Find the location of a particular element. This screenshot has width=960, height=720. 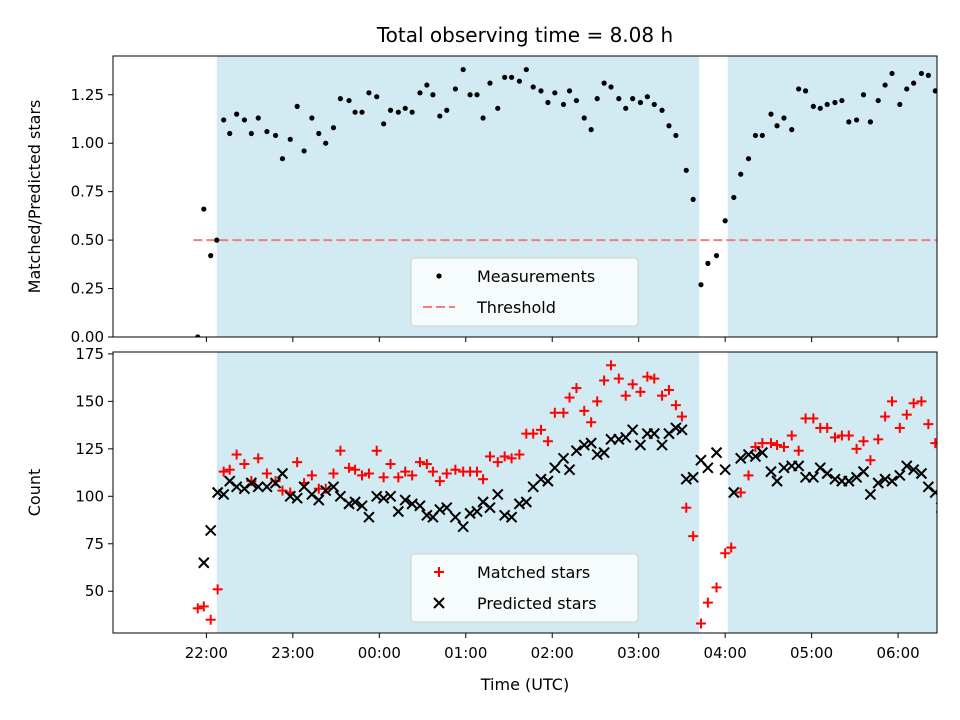

legend-box is located at coordinates (524, 292).